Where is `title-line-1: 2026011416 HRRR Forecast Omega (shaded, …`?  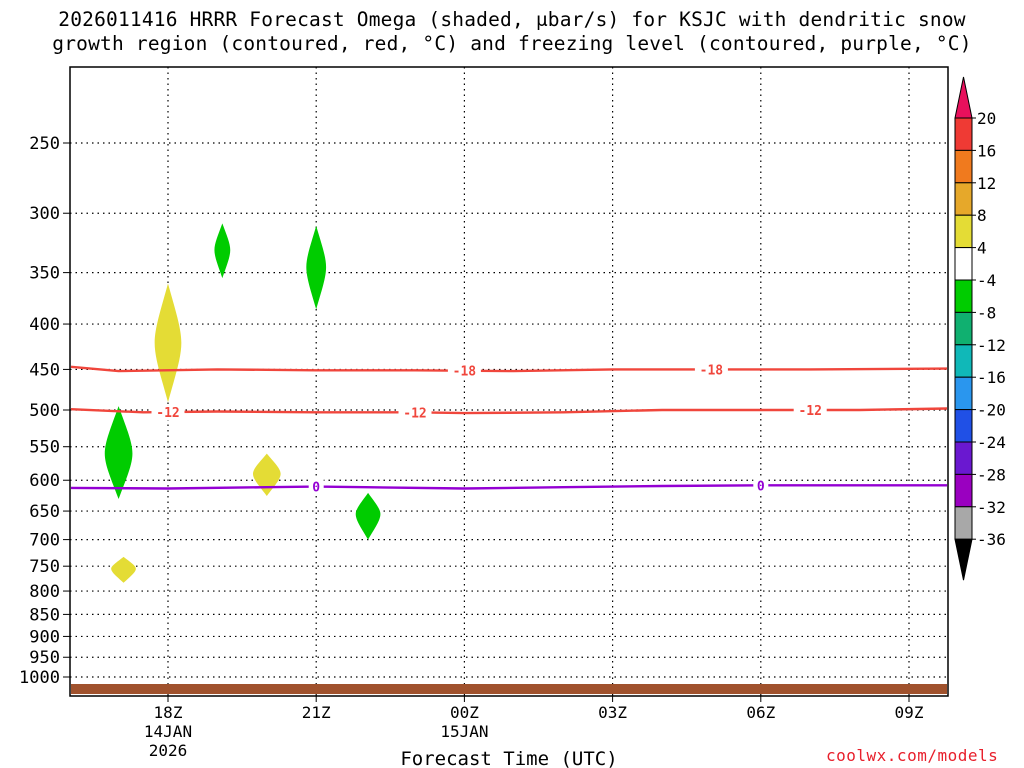
title-line-1: 2026011416 HRRR Forecast Omega (shaded, … is located at coordinates (512, 19).